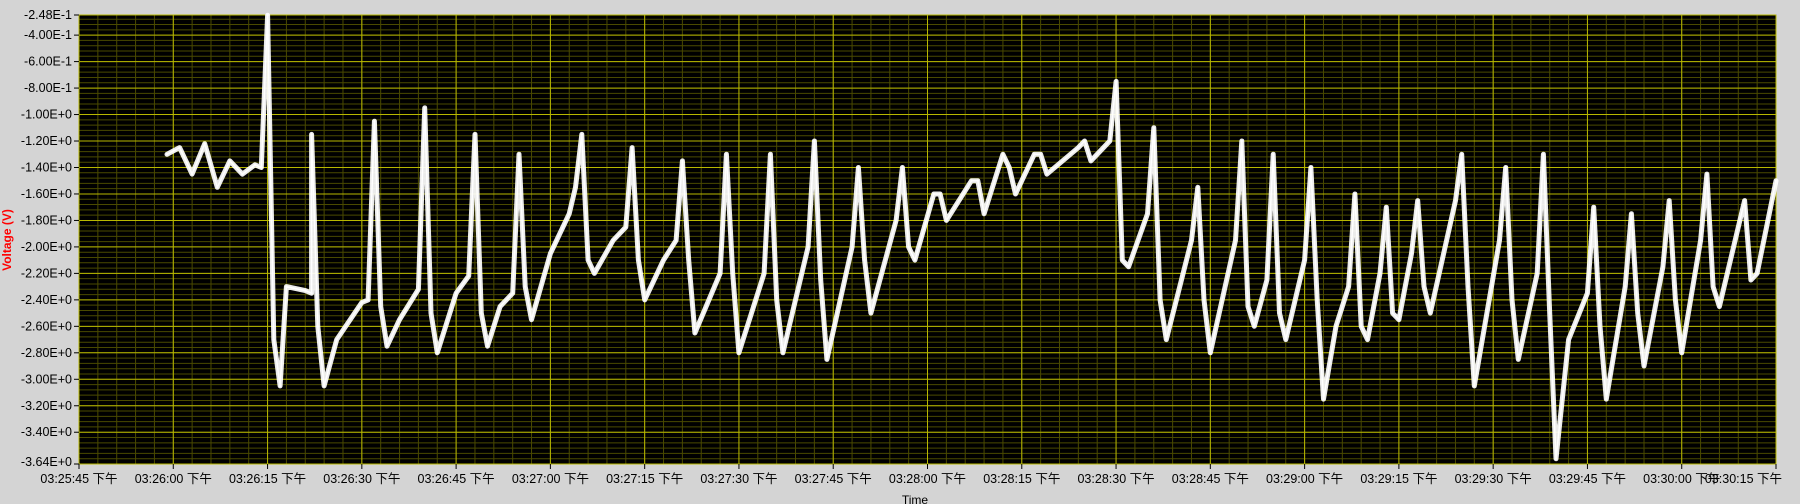 The height and width of the screenshot is (504, 1800). I want to click on x-tick-label: 03:27:45 下午, so click(833, 479).